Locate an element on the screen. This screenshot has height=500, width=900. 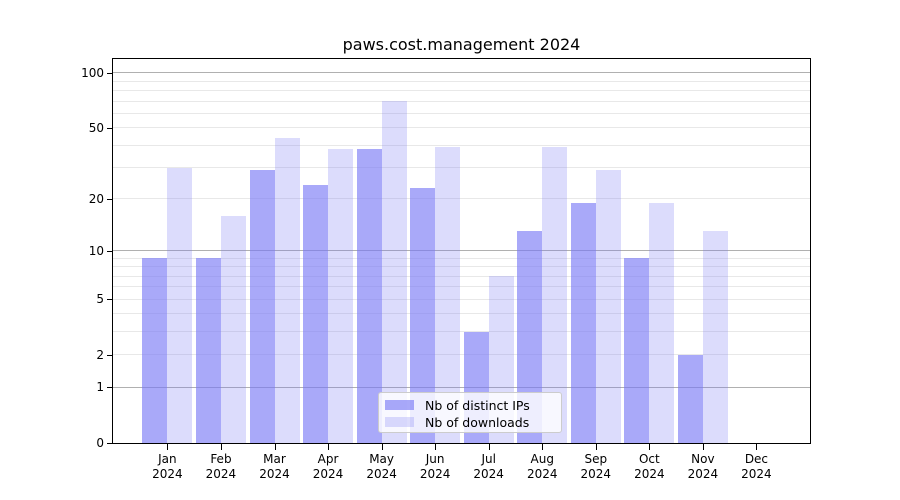
bar-distinct-ips-sep is located at coordinates (583, 322).